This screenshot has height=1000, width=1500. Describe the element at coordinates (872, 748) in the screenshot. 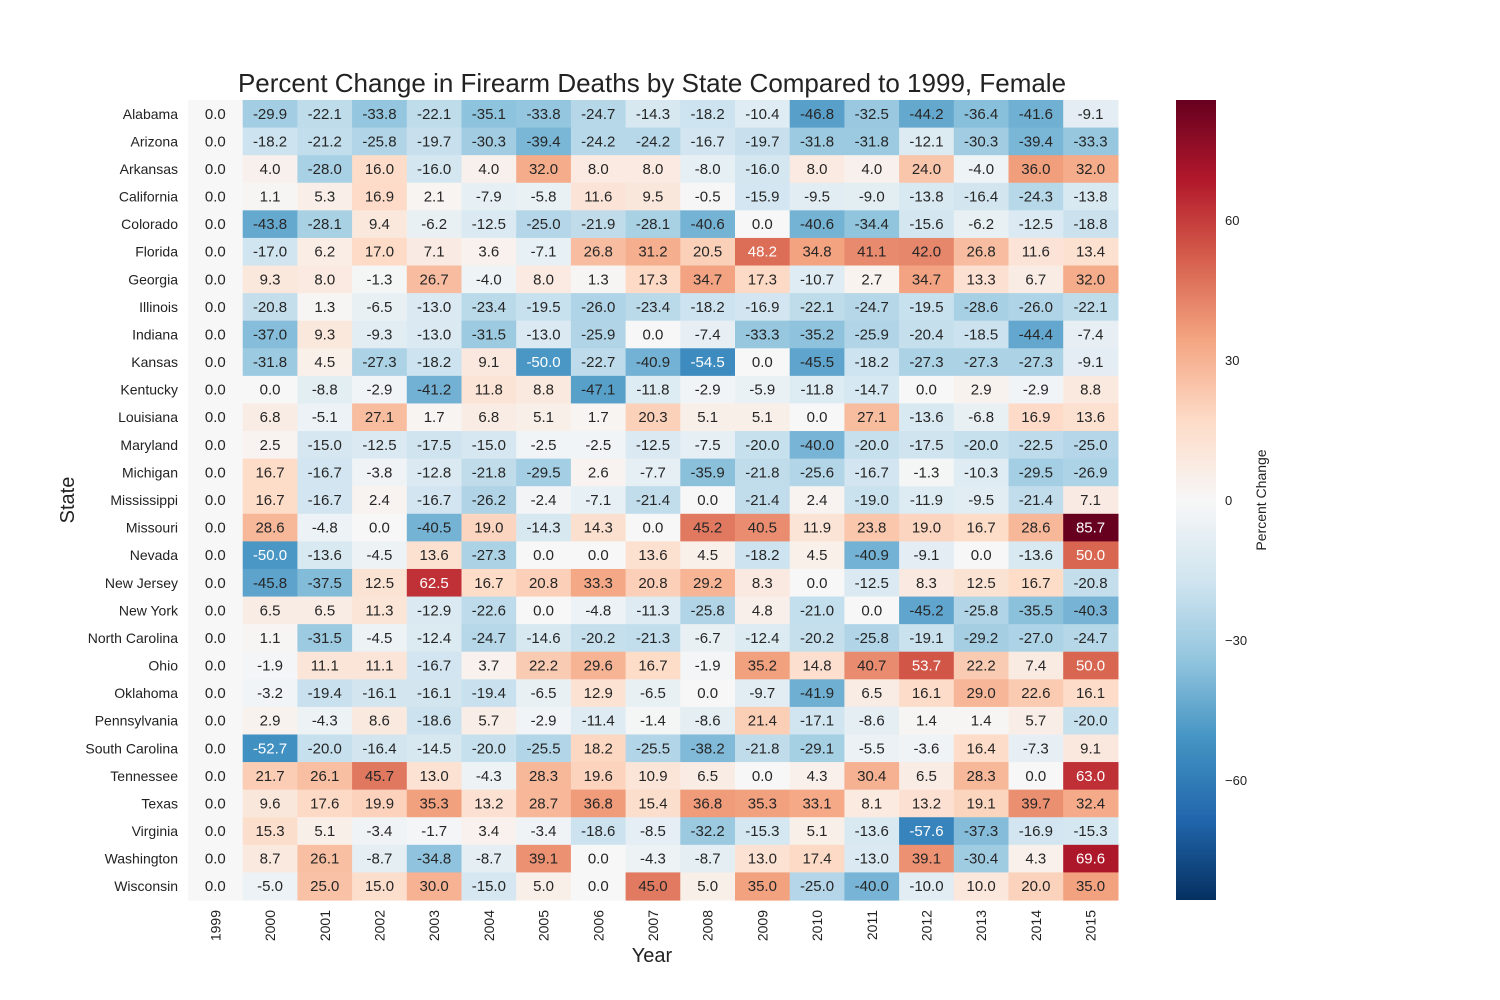

I see `cell-value-label: -5.5` at that location.